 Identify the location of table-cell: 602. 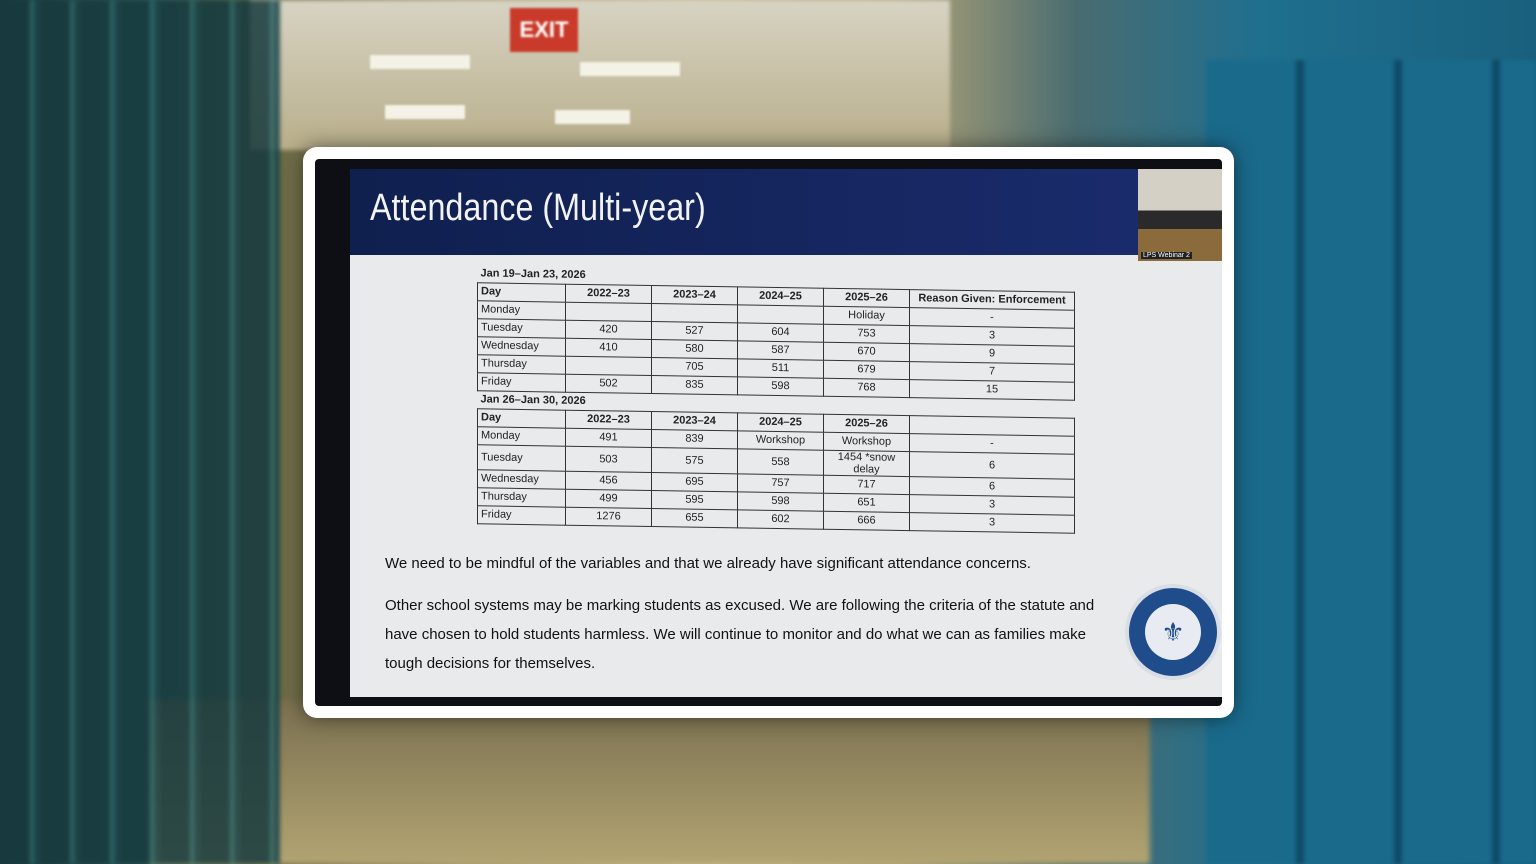
(780, 519).